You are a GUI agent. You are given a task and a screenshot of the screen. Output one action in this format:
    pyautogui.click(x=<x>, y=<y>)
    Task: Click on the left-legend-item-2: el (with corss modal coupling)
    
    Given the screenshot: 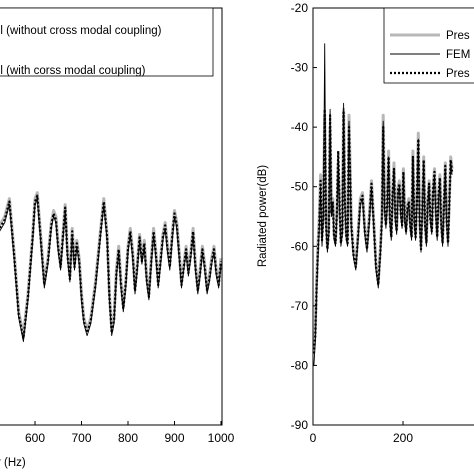 What is the action you would take?
    pyautogui.click(x=73, y=71)
    